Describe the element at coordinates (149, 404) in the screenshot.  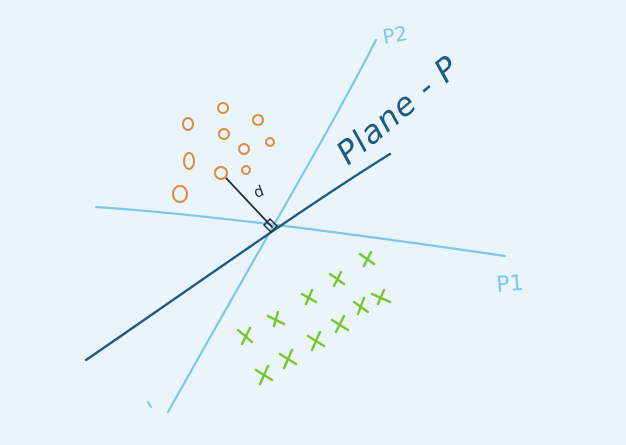
I see `p2-line-tick` at that location.